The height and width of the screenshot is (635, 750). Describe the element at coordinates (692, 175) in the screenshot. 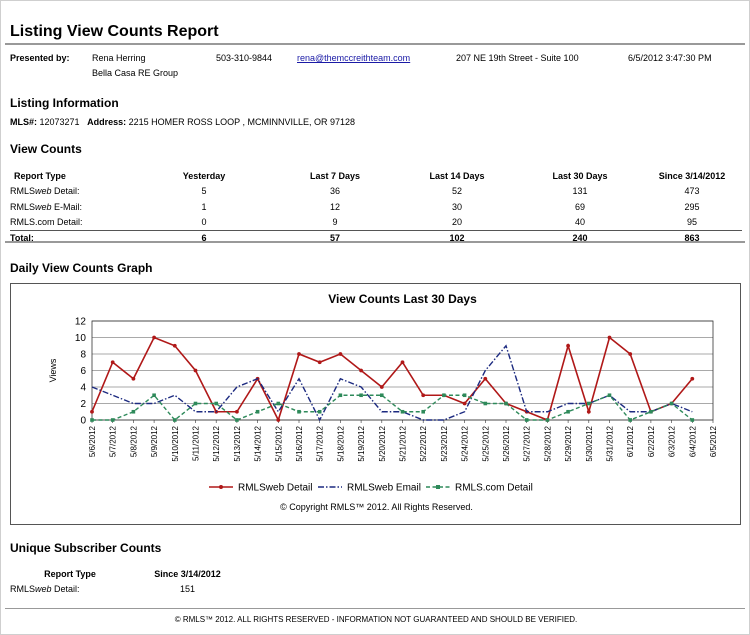

I see `col-since: Since 3/14/2012` at that location.